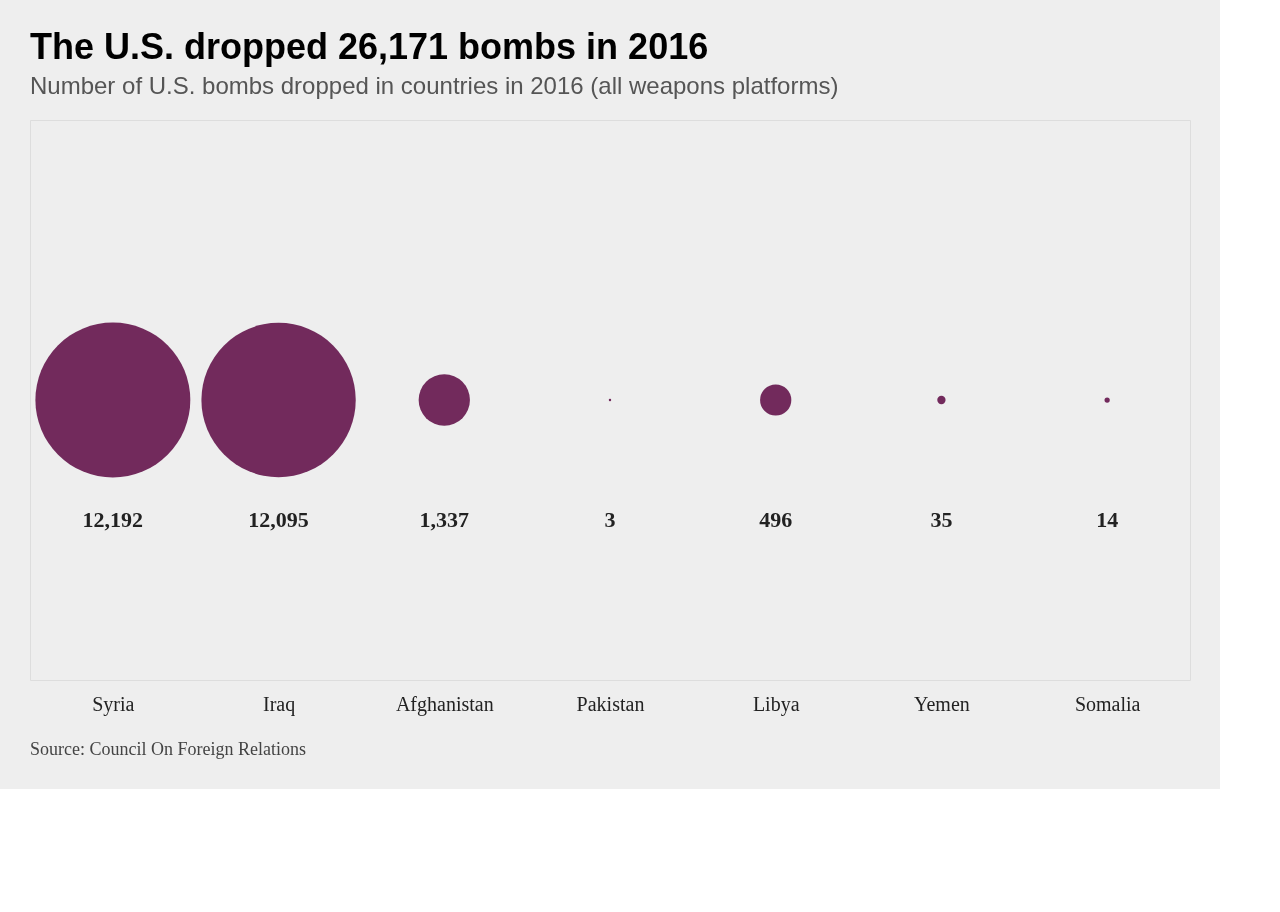 The height and width of the screenshot is (912, 1280). What do you see at coordinates (1107, 703) in the screenshot?
I see `category-label: Somalia` at bounding box center [1107, 703].